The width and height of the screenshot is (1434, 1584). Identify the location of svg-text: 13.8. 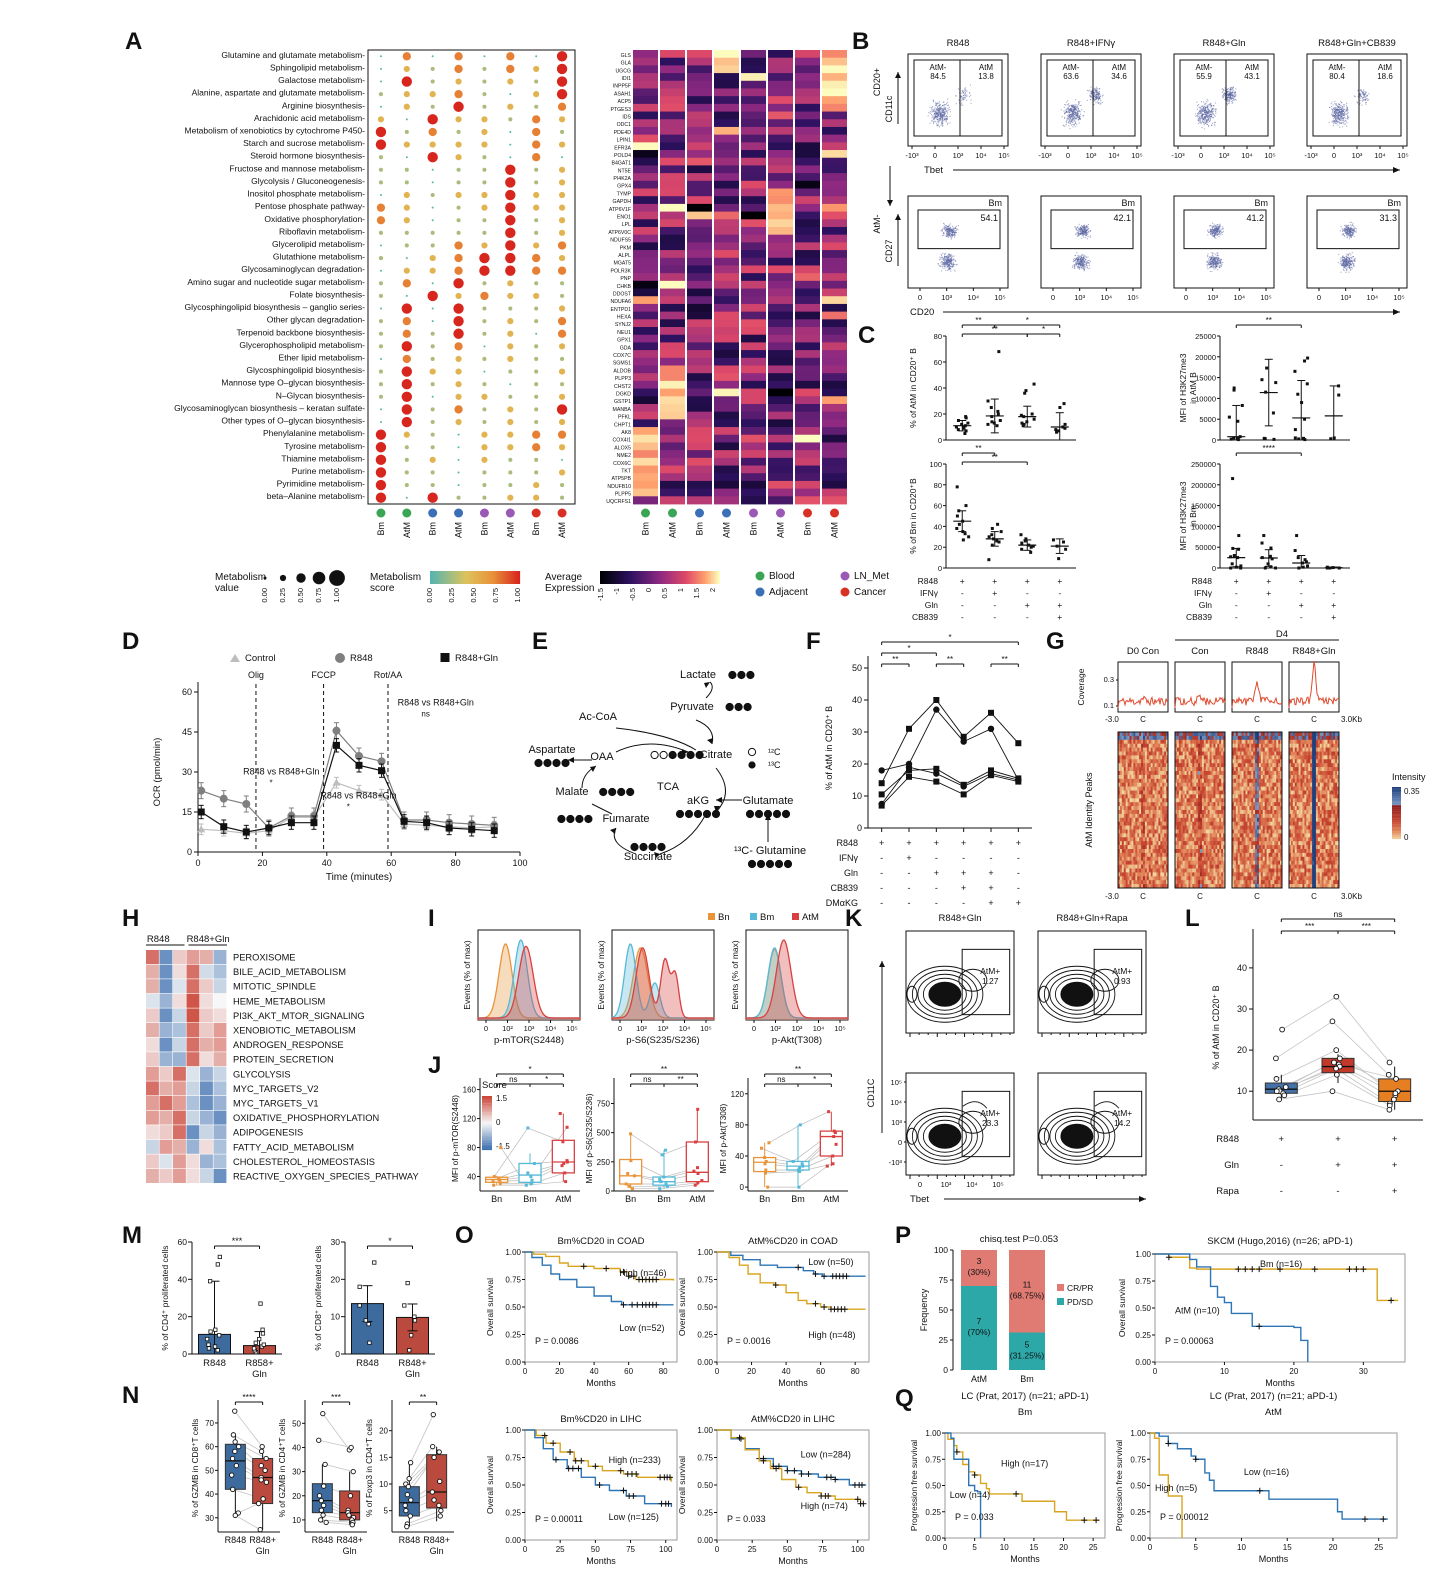
(986, 76).